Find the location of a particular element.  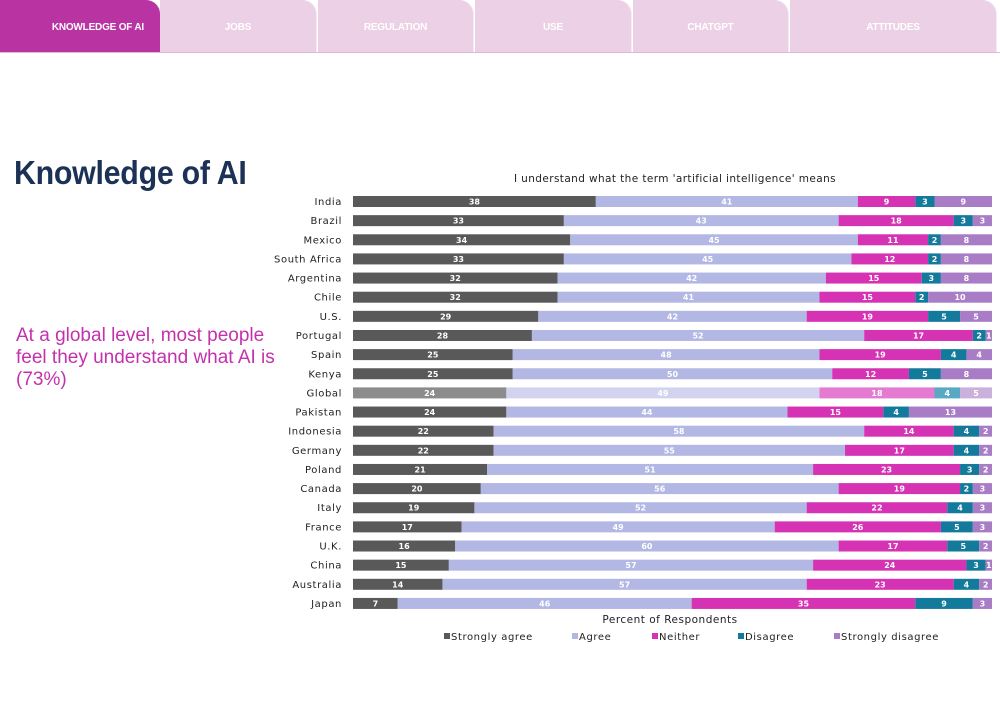

x-axis-label: Percent of Respondents is located at coordinates (669, 620).